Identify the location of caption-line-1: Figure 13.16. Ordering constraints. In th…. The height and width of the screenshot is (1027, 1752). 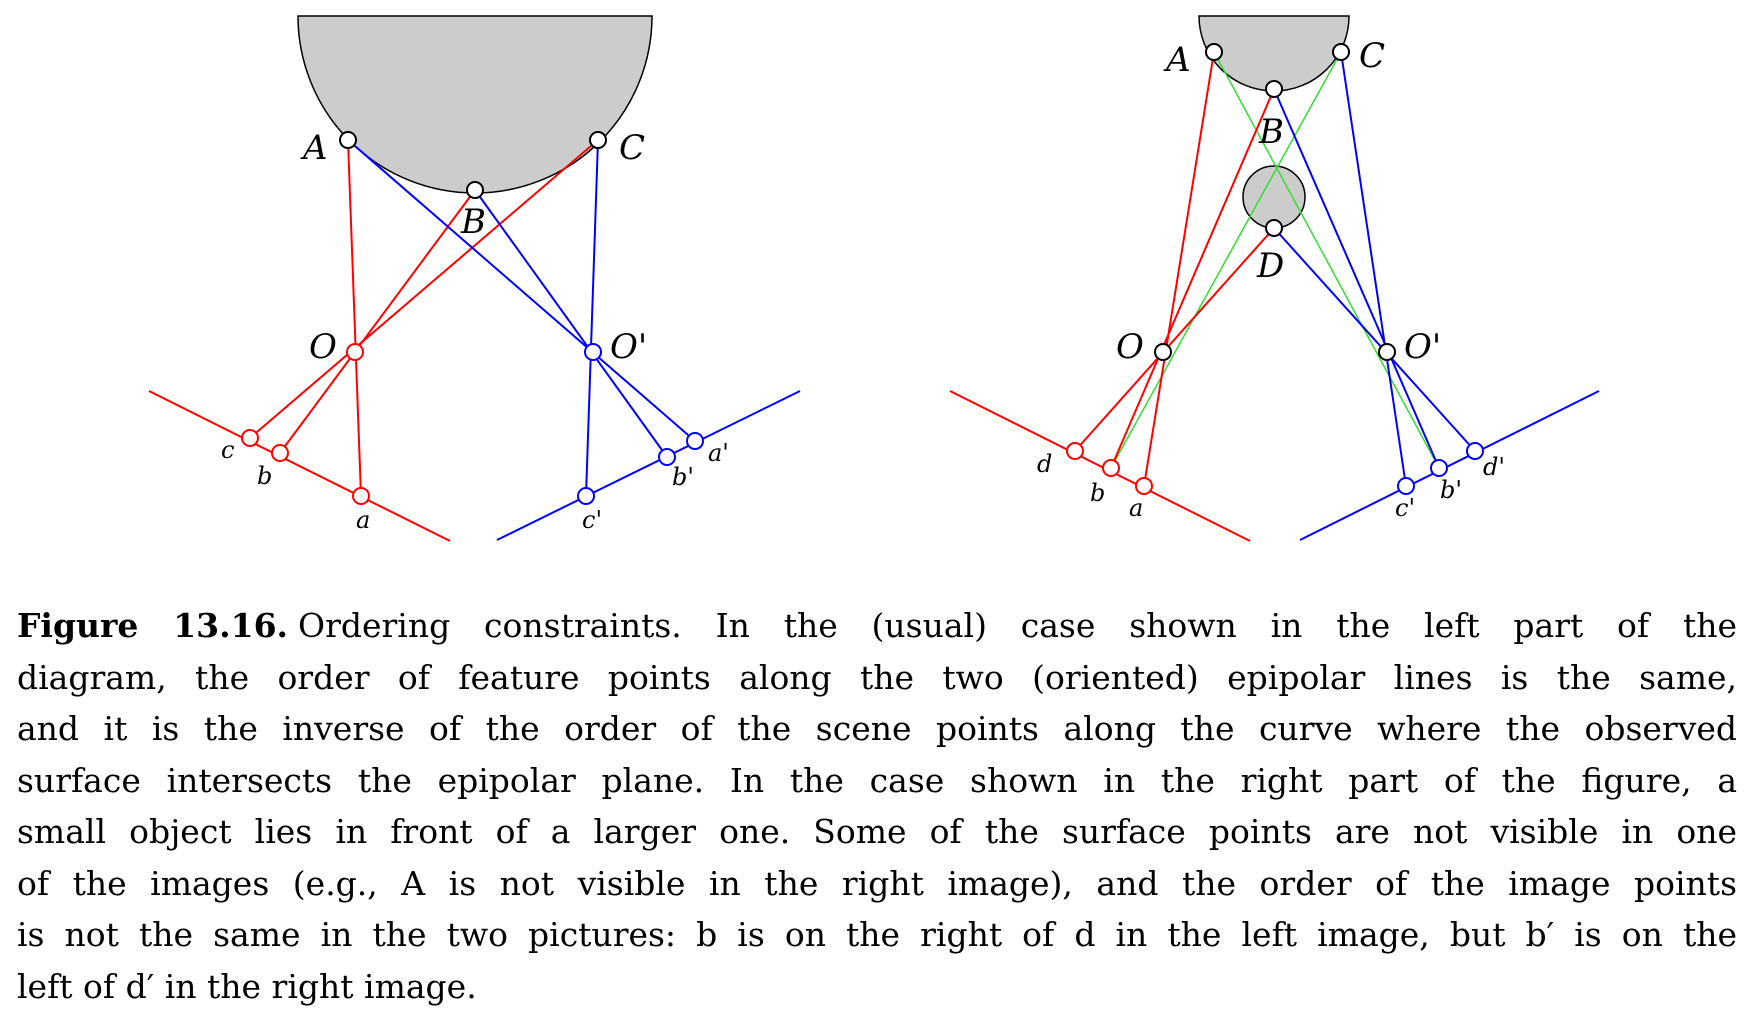
(877, 626).